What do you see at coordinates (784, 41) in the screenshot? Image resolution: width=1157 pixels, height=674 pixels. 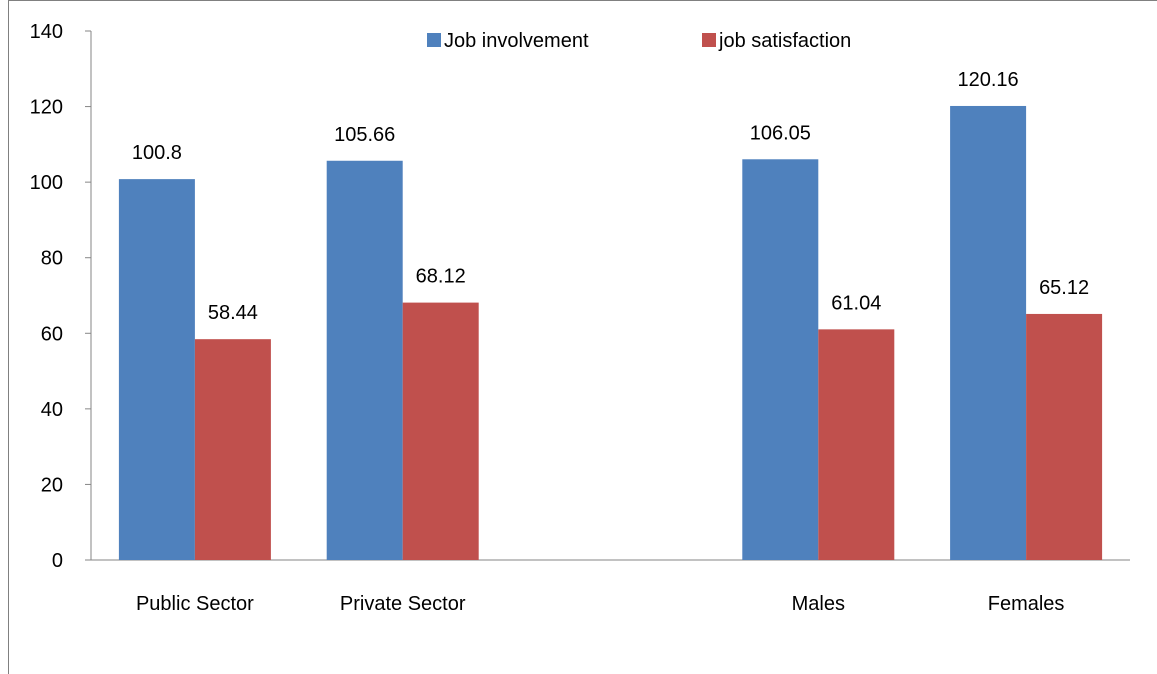 I see `legend-label: job satisfaction` at bounding box center [784, 41].